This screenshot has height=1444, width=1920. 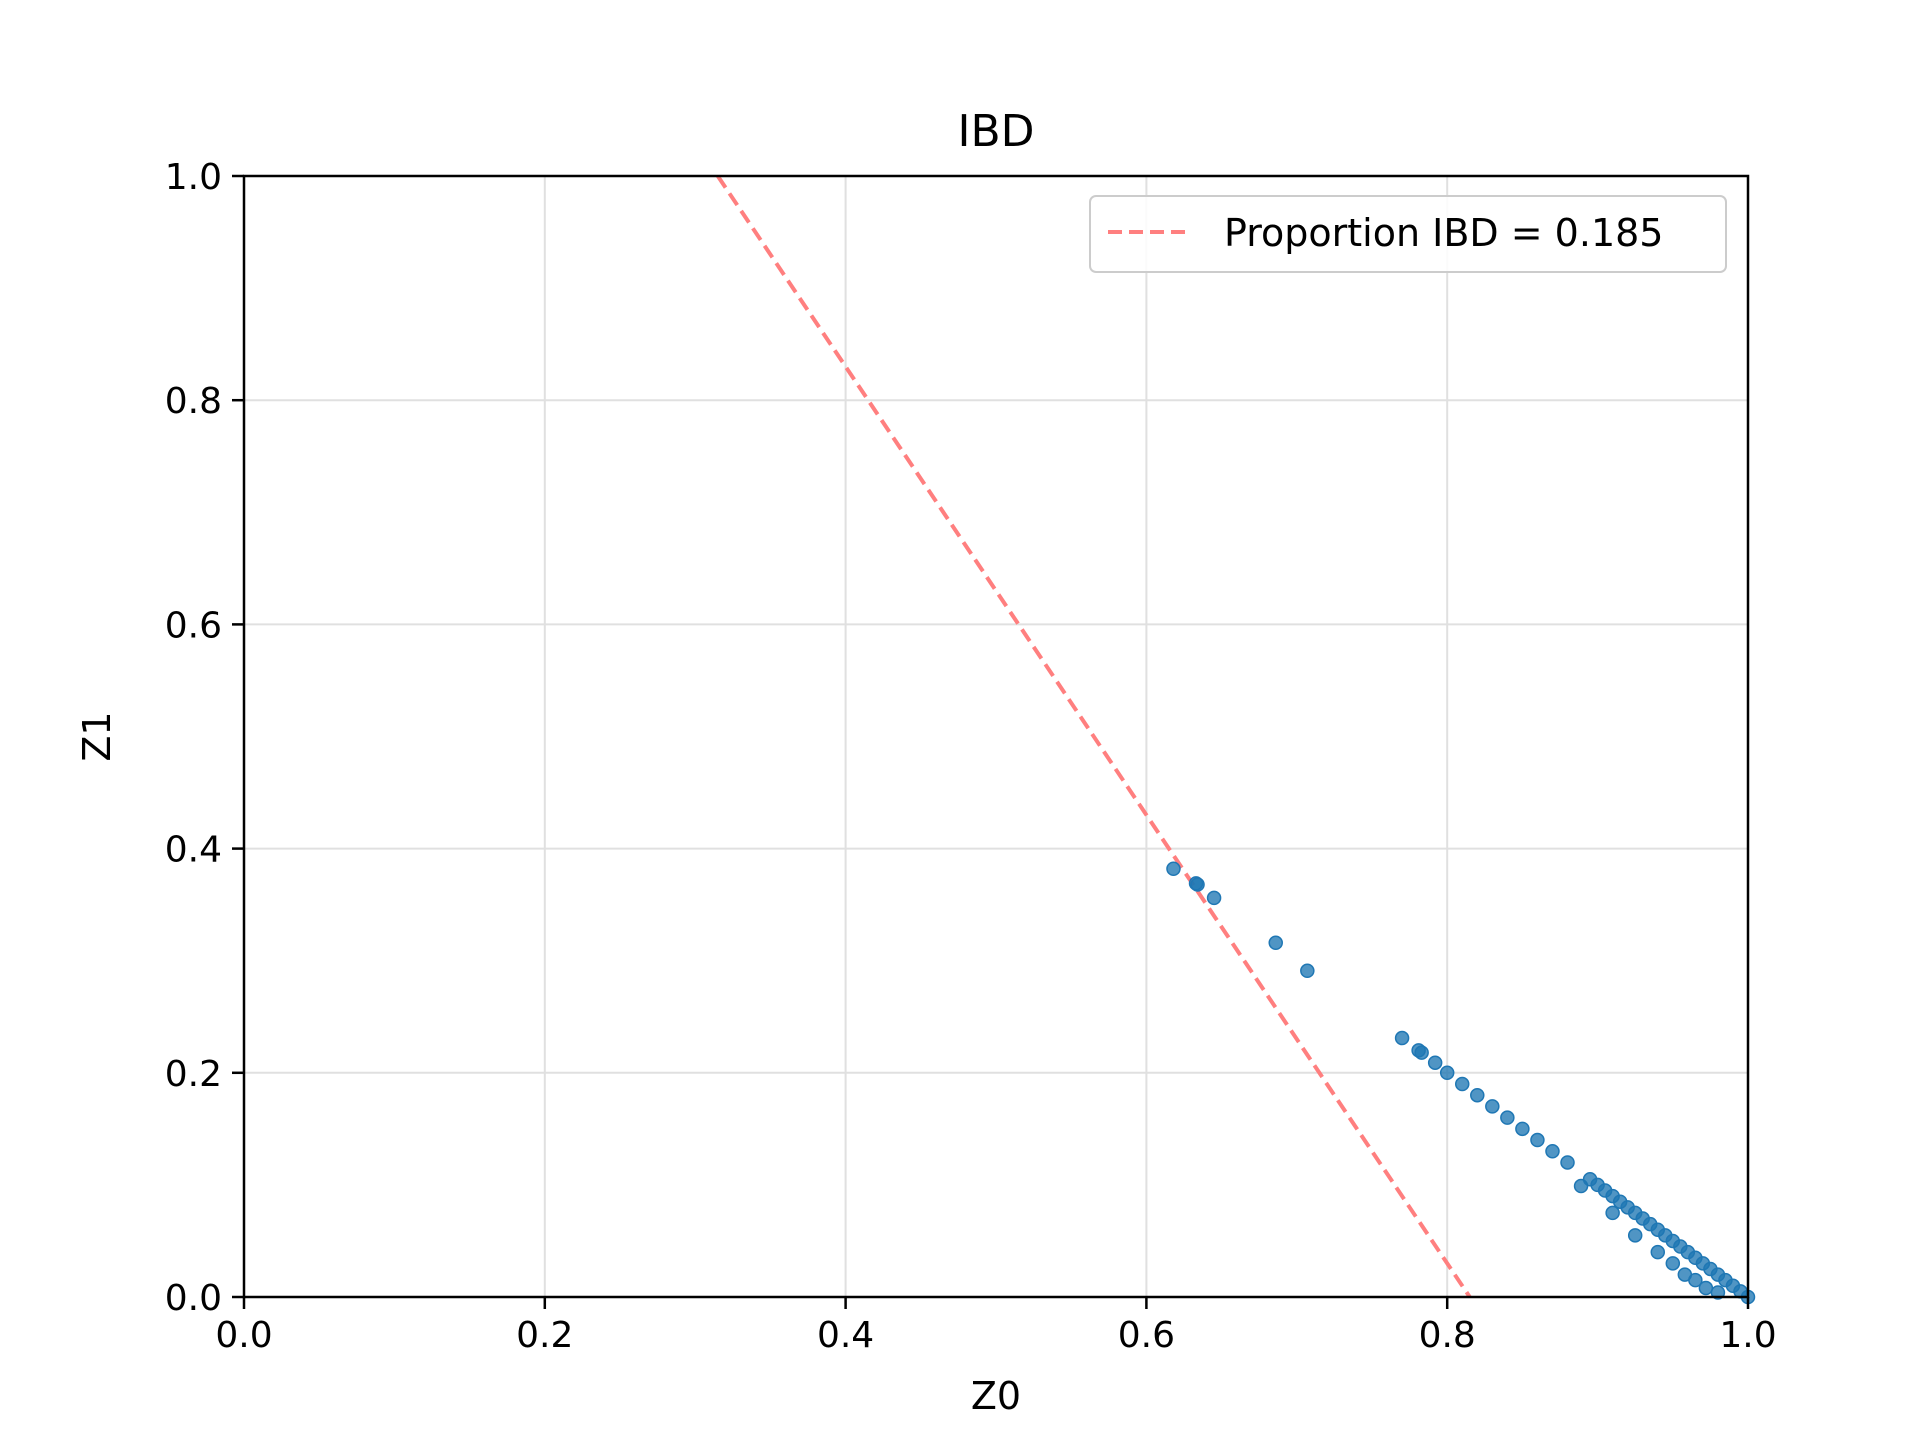 I want to click on x-tick-label: 0.8, so click(x=1447, y=1335).